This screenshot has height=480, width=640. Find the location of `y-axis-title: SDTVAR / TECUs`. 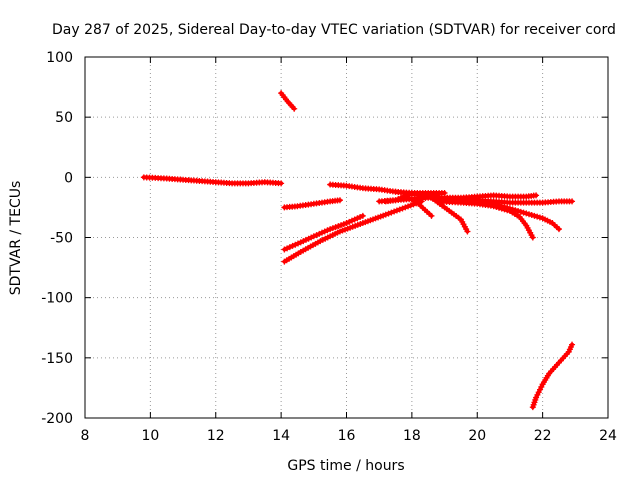

y-axis-title: SDTVAR / TECUs is located at coordinates (16, 238).